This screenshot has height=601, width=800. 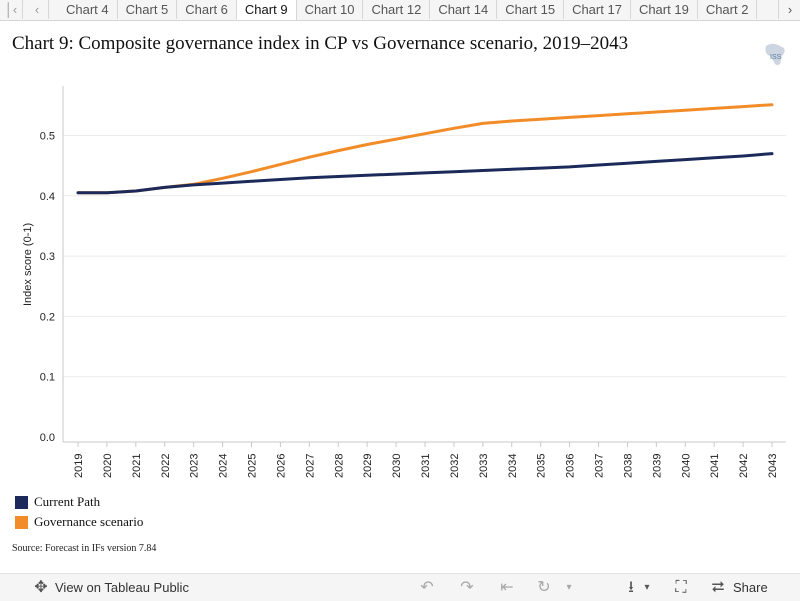 I want to click on tab-chart-9: Chart 9, so click(x=266, y=10).